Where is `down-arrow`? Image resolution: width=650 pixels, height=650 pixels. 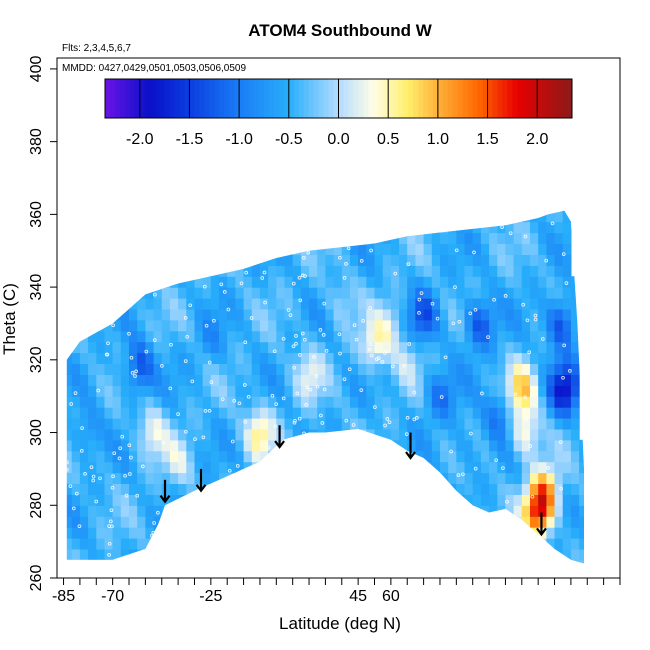 down-arrow is located at coordinates (201, 480).